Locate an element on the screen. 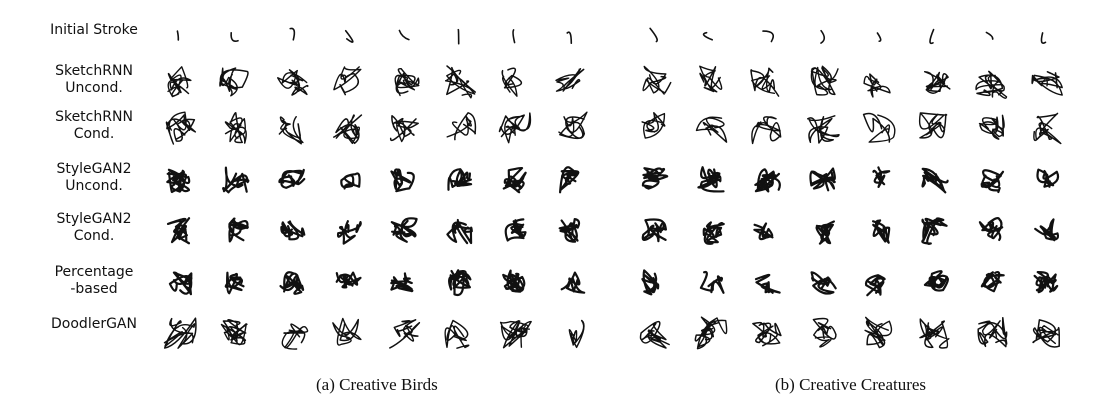 Image resolution: width=1101 pixels, height=407 pixels. row-label-percentage-based: Percentage -based is located at coordinates (94, 280).